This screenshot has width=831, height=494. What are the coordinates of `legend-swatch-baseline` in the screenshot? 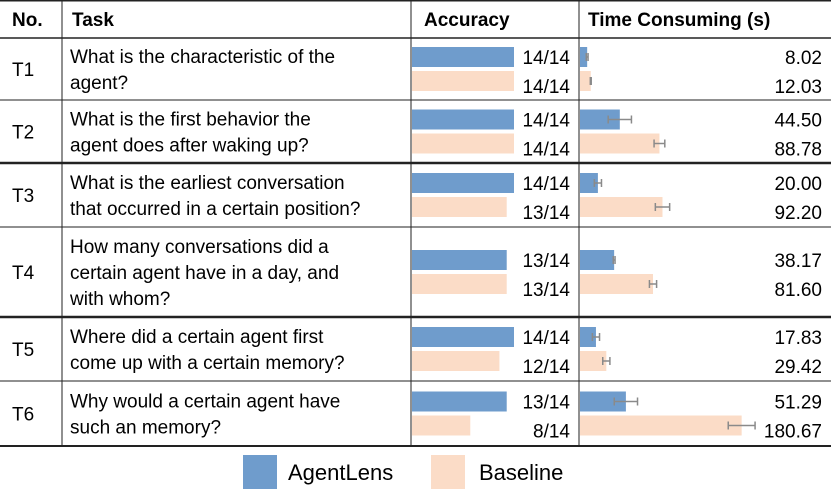 It's located at (448, 472).